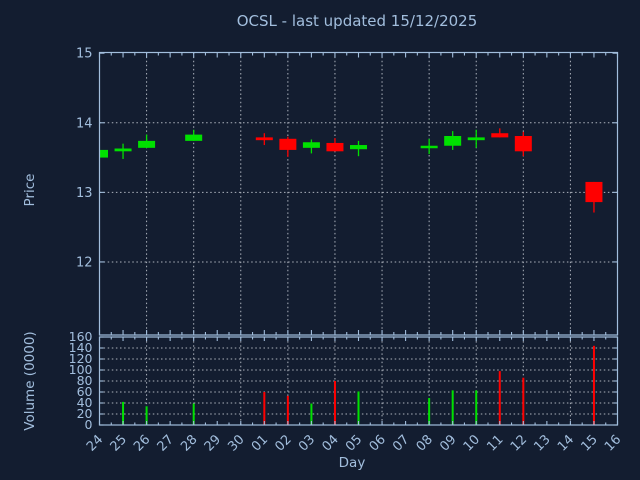 The width and height of the screenshot is (640, 480). I want to click on day-tick-label: 05, so click(354, 443).